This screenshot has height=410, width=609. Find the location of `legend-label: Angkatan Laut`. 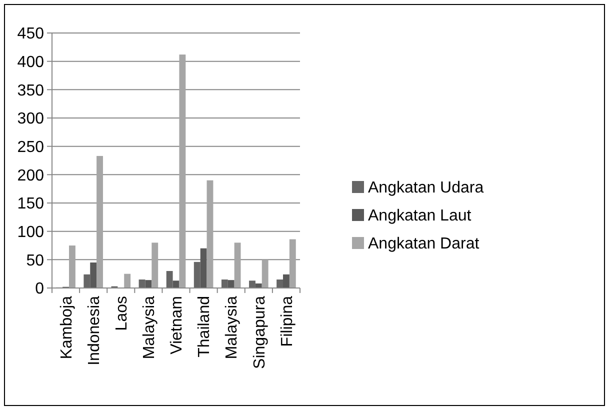

legend-label: Angkatan Laut is located at coordinates (420, 216).